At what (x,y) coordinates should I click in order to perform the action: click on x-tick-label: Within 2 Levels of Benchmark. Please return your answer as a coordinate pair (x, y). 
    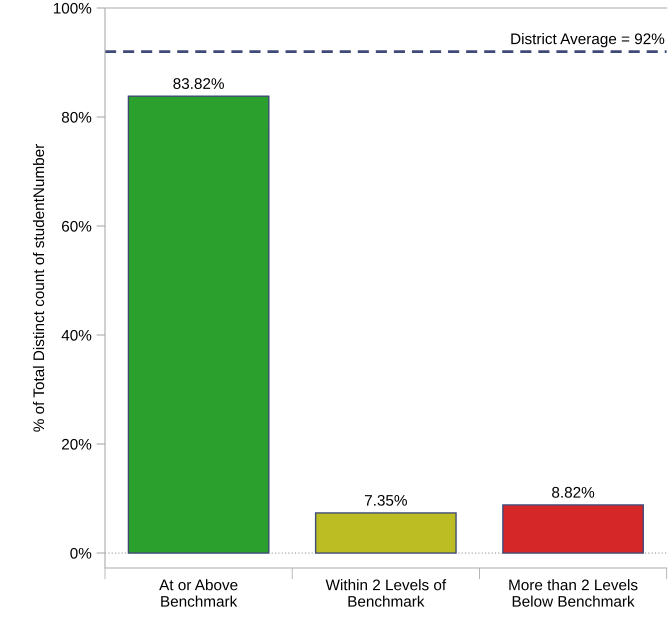
    Looking at the image, I should click on (386, 593).